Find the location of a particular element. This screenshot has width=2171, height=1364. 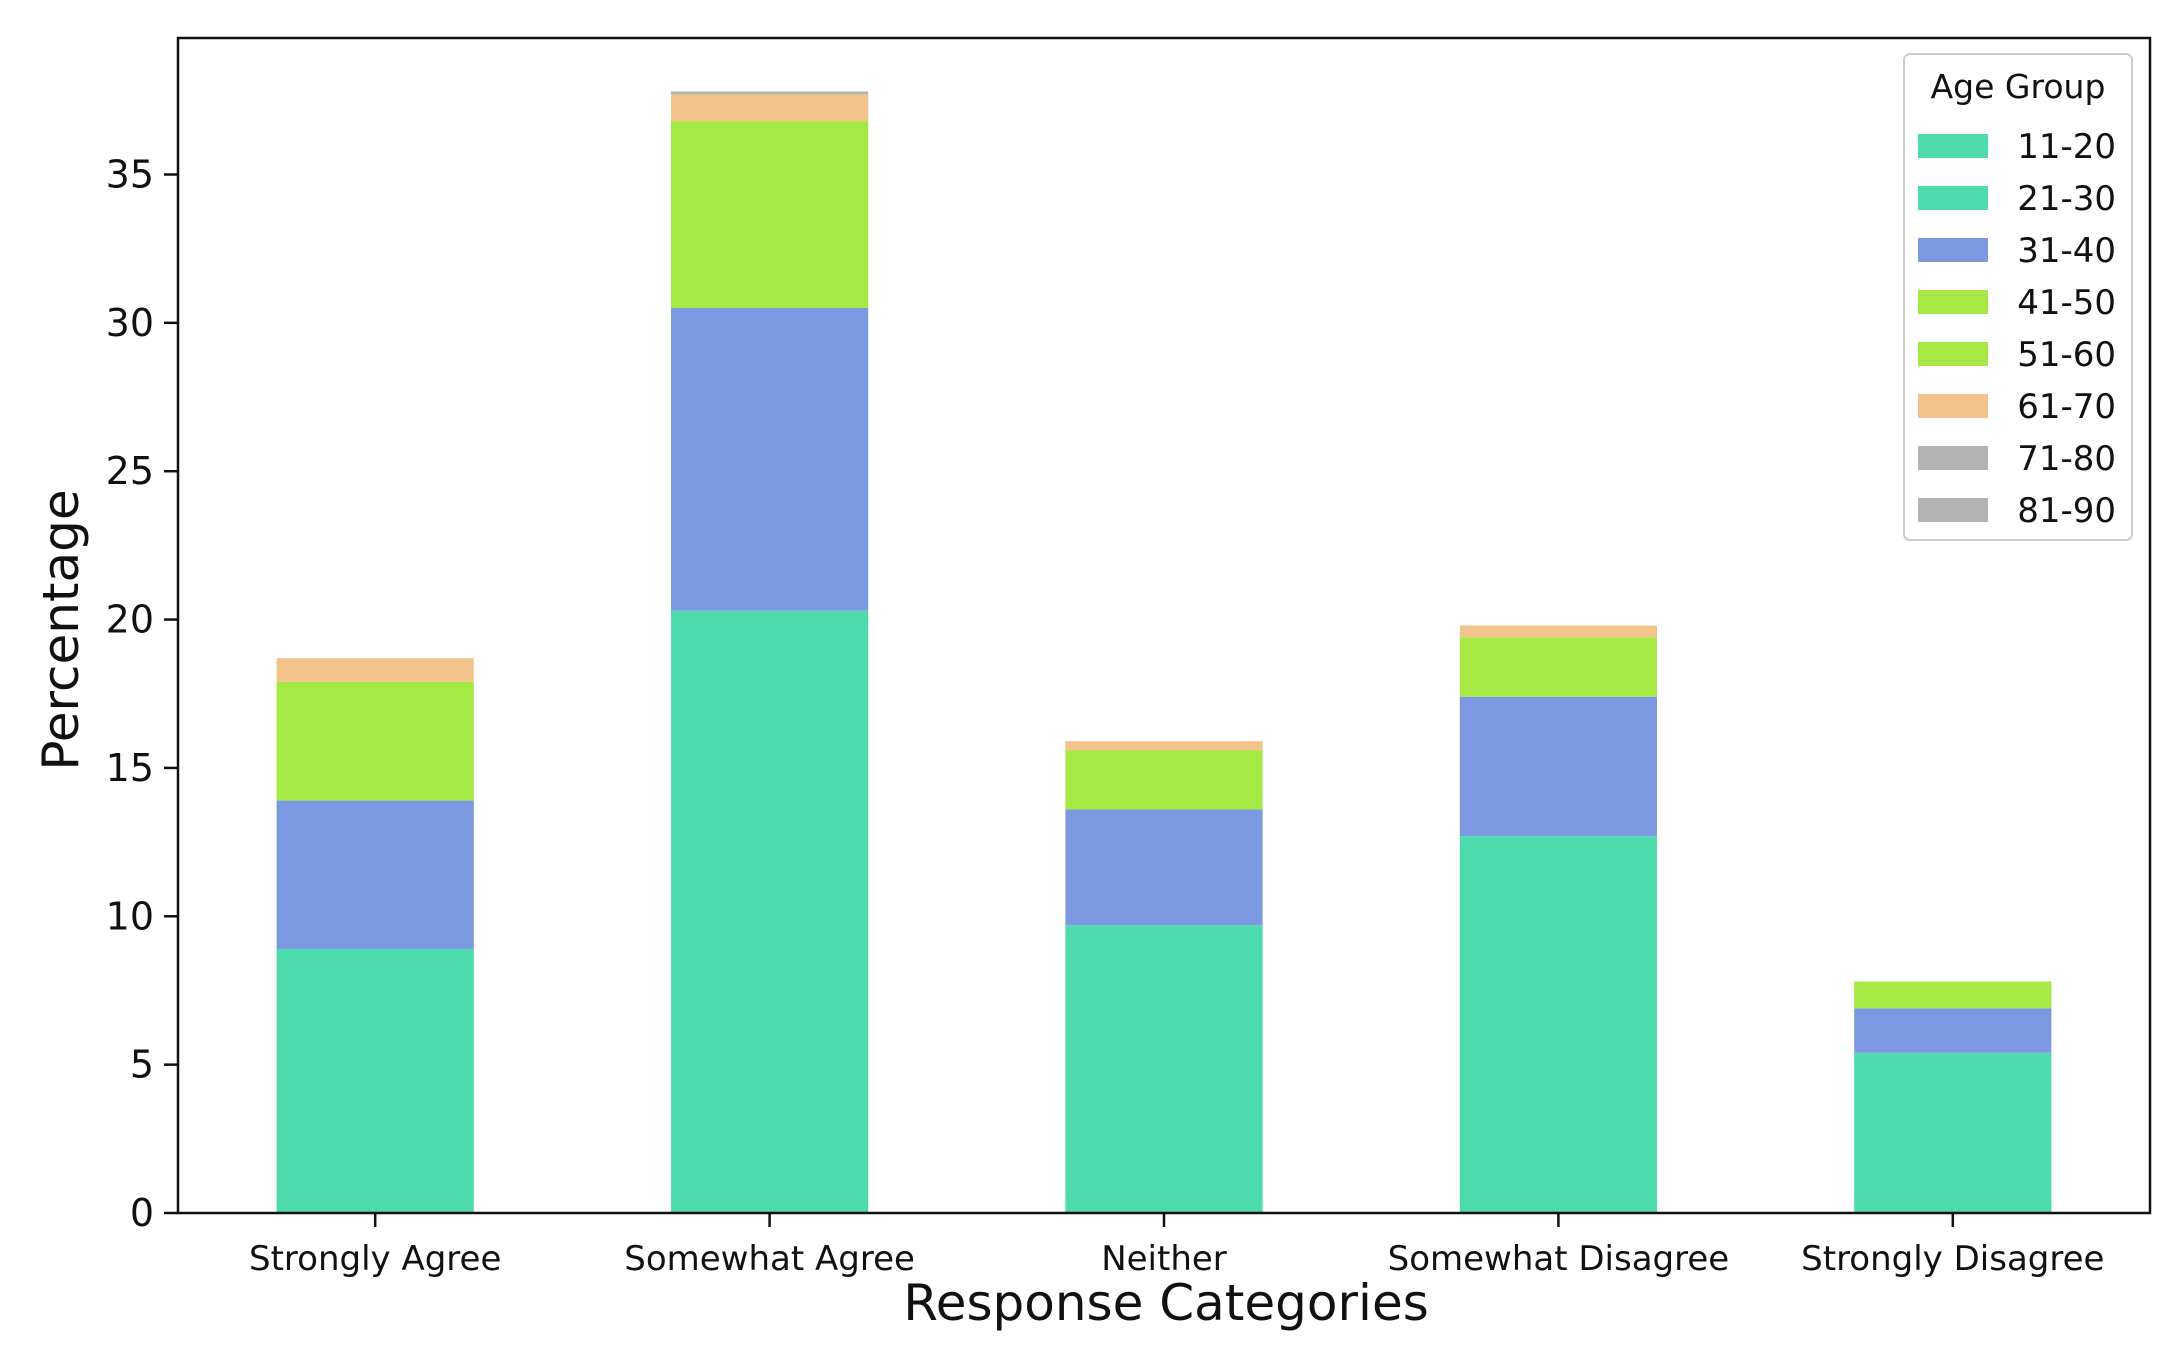

y-axis-title: Percentage is located at coordinates (61, 629).